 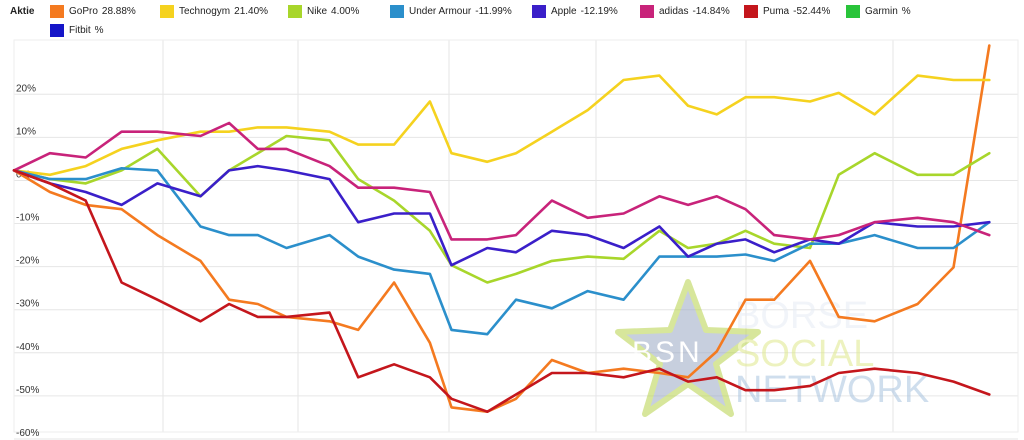 I want to click on legend-item-under-armour: Under Armour -11.99%, so click(x=451, y=11).